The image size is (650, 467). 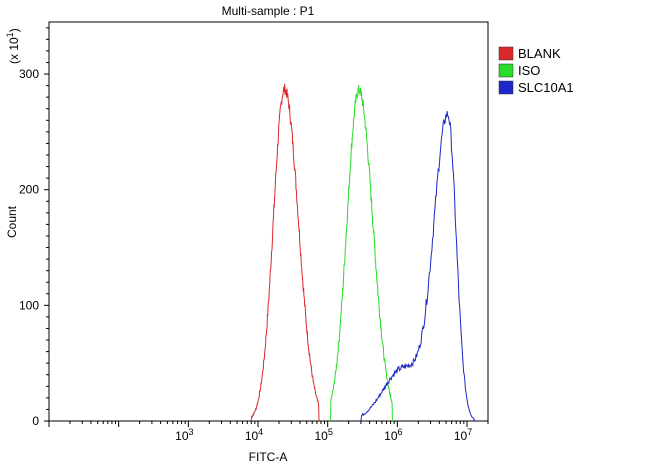 What do you see at coordinates (29, 305) in the screenshot?
I see `y-tick-label: 100` at bounding box center [29, 305].